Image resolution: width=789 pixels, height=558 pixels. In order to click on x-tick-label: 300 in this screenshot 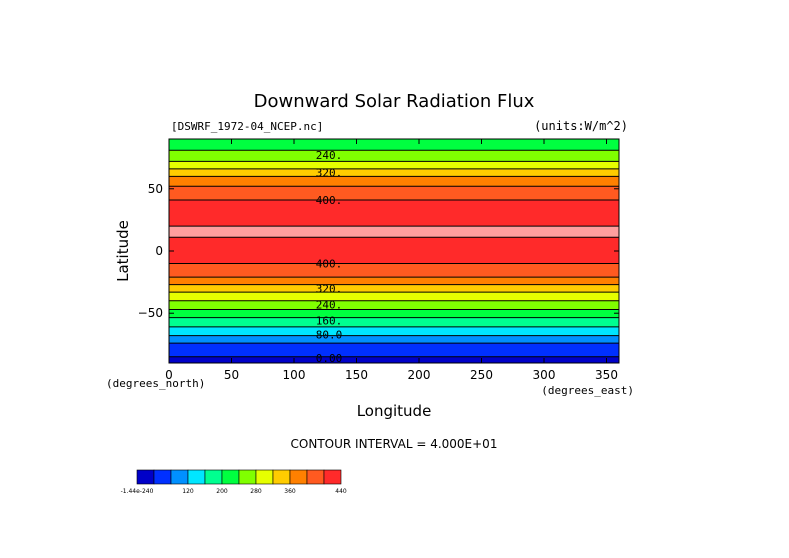, I will do `click(544, 375)`.